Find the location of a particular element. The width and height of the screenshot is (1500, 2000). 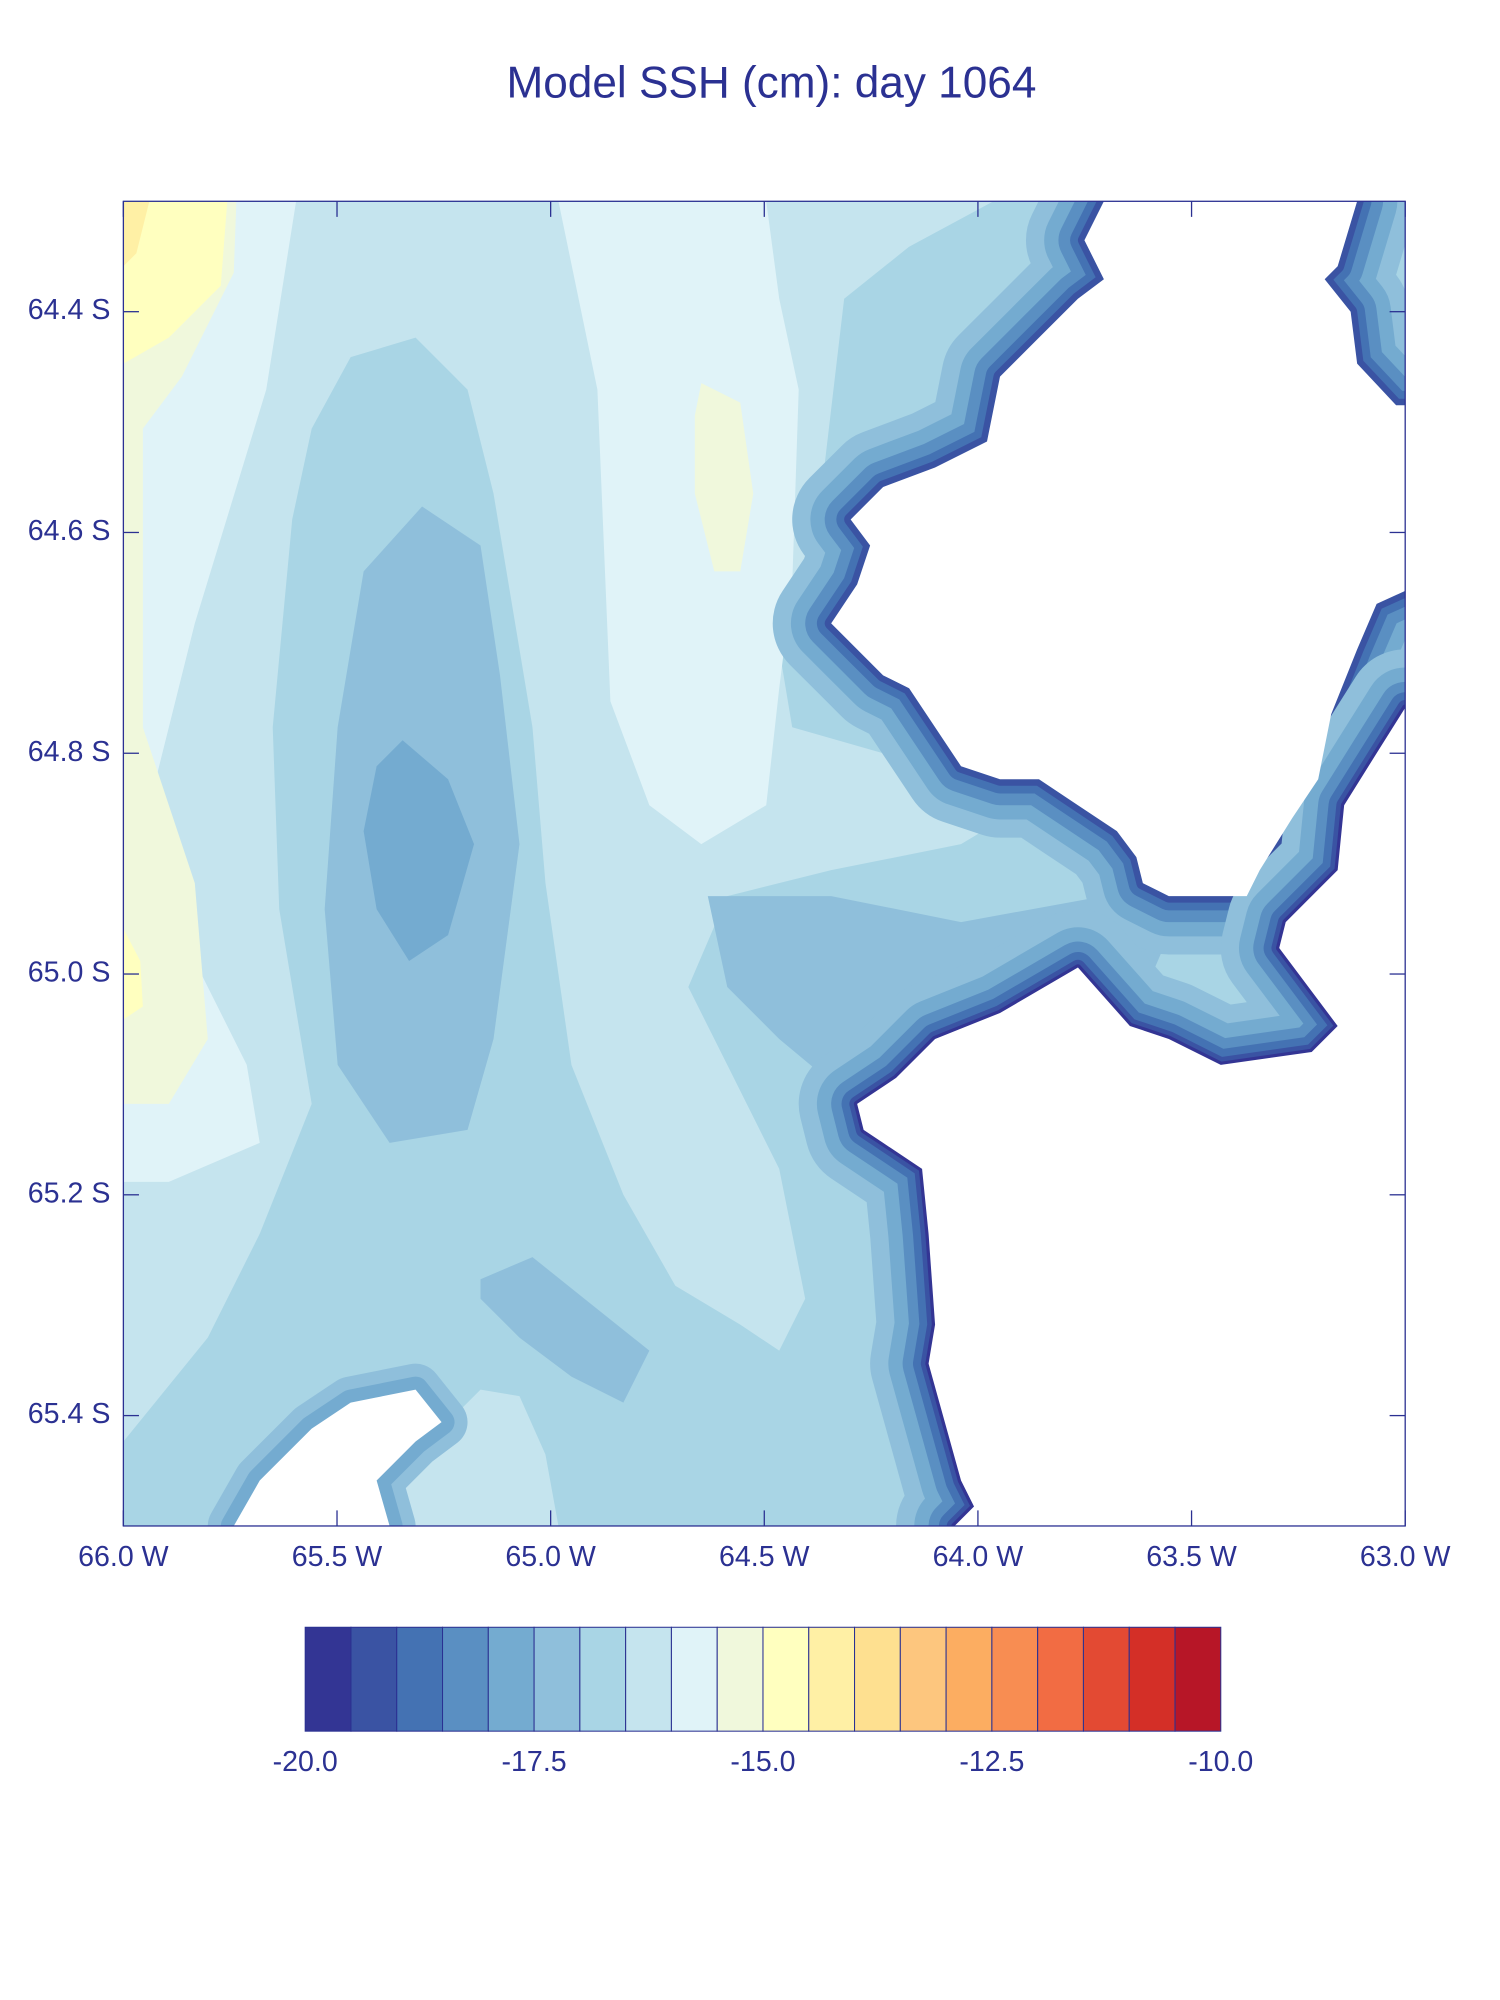

colorbar-tick-label: -12.5 is located at coordinates (991, 1762).